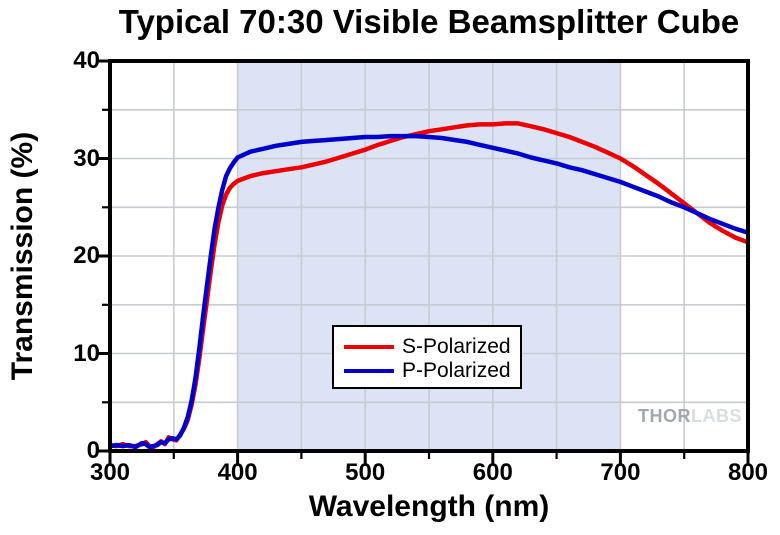 The width and height of the screenshot is (780, 535). I want to click on s-polarized-line-swatch, so click(369, 347).